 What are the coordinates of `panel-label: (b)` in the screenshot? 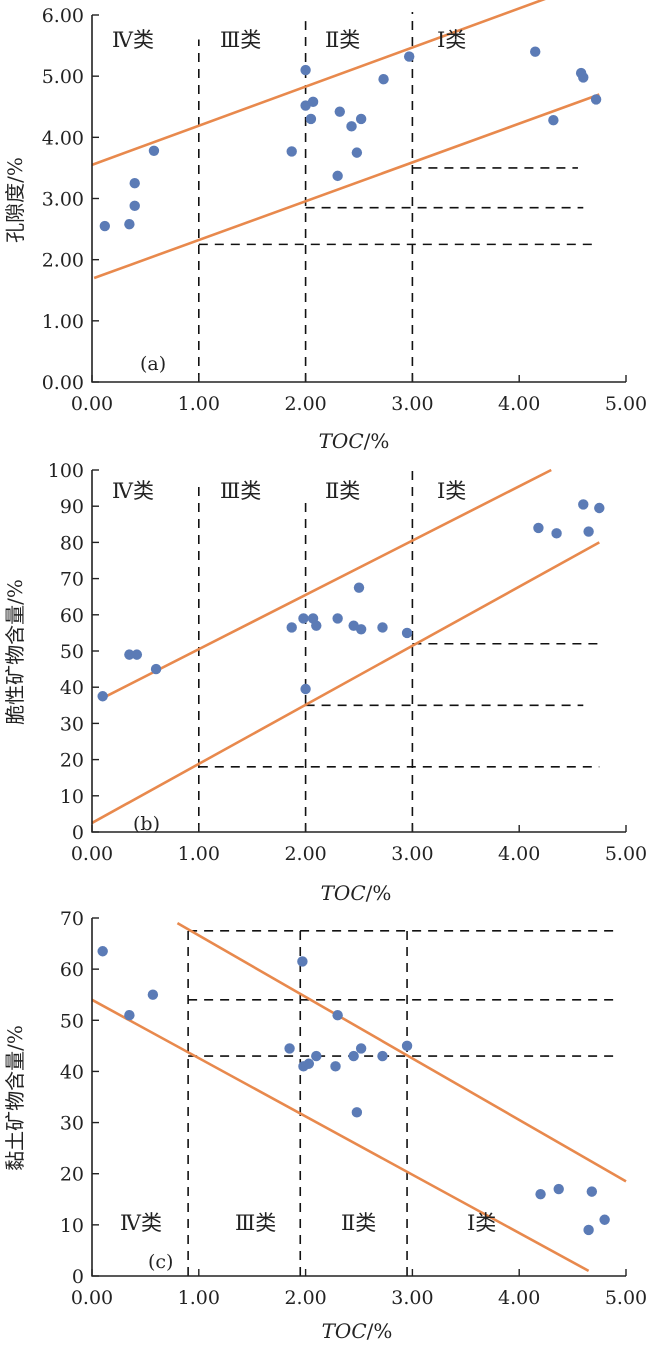 It's located at (146, 824).